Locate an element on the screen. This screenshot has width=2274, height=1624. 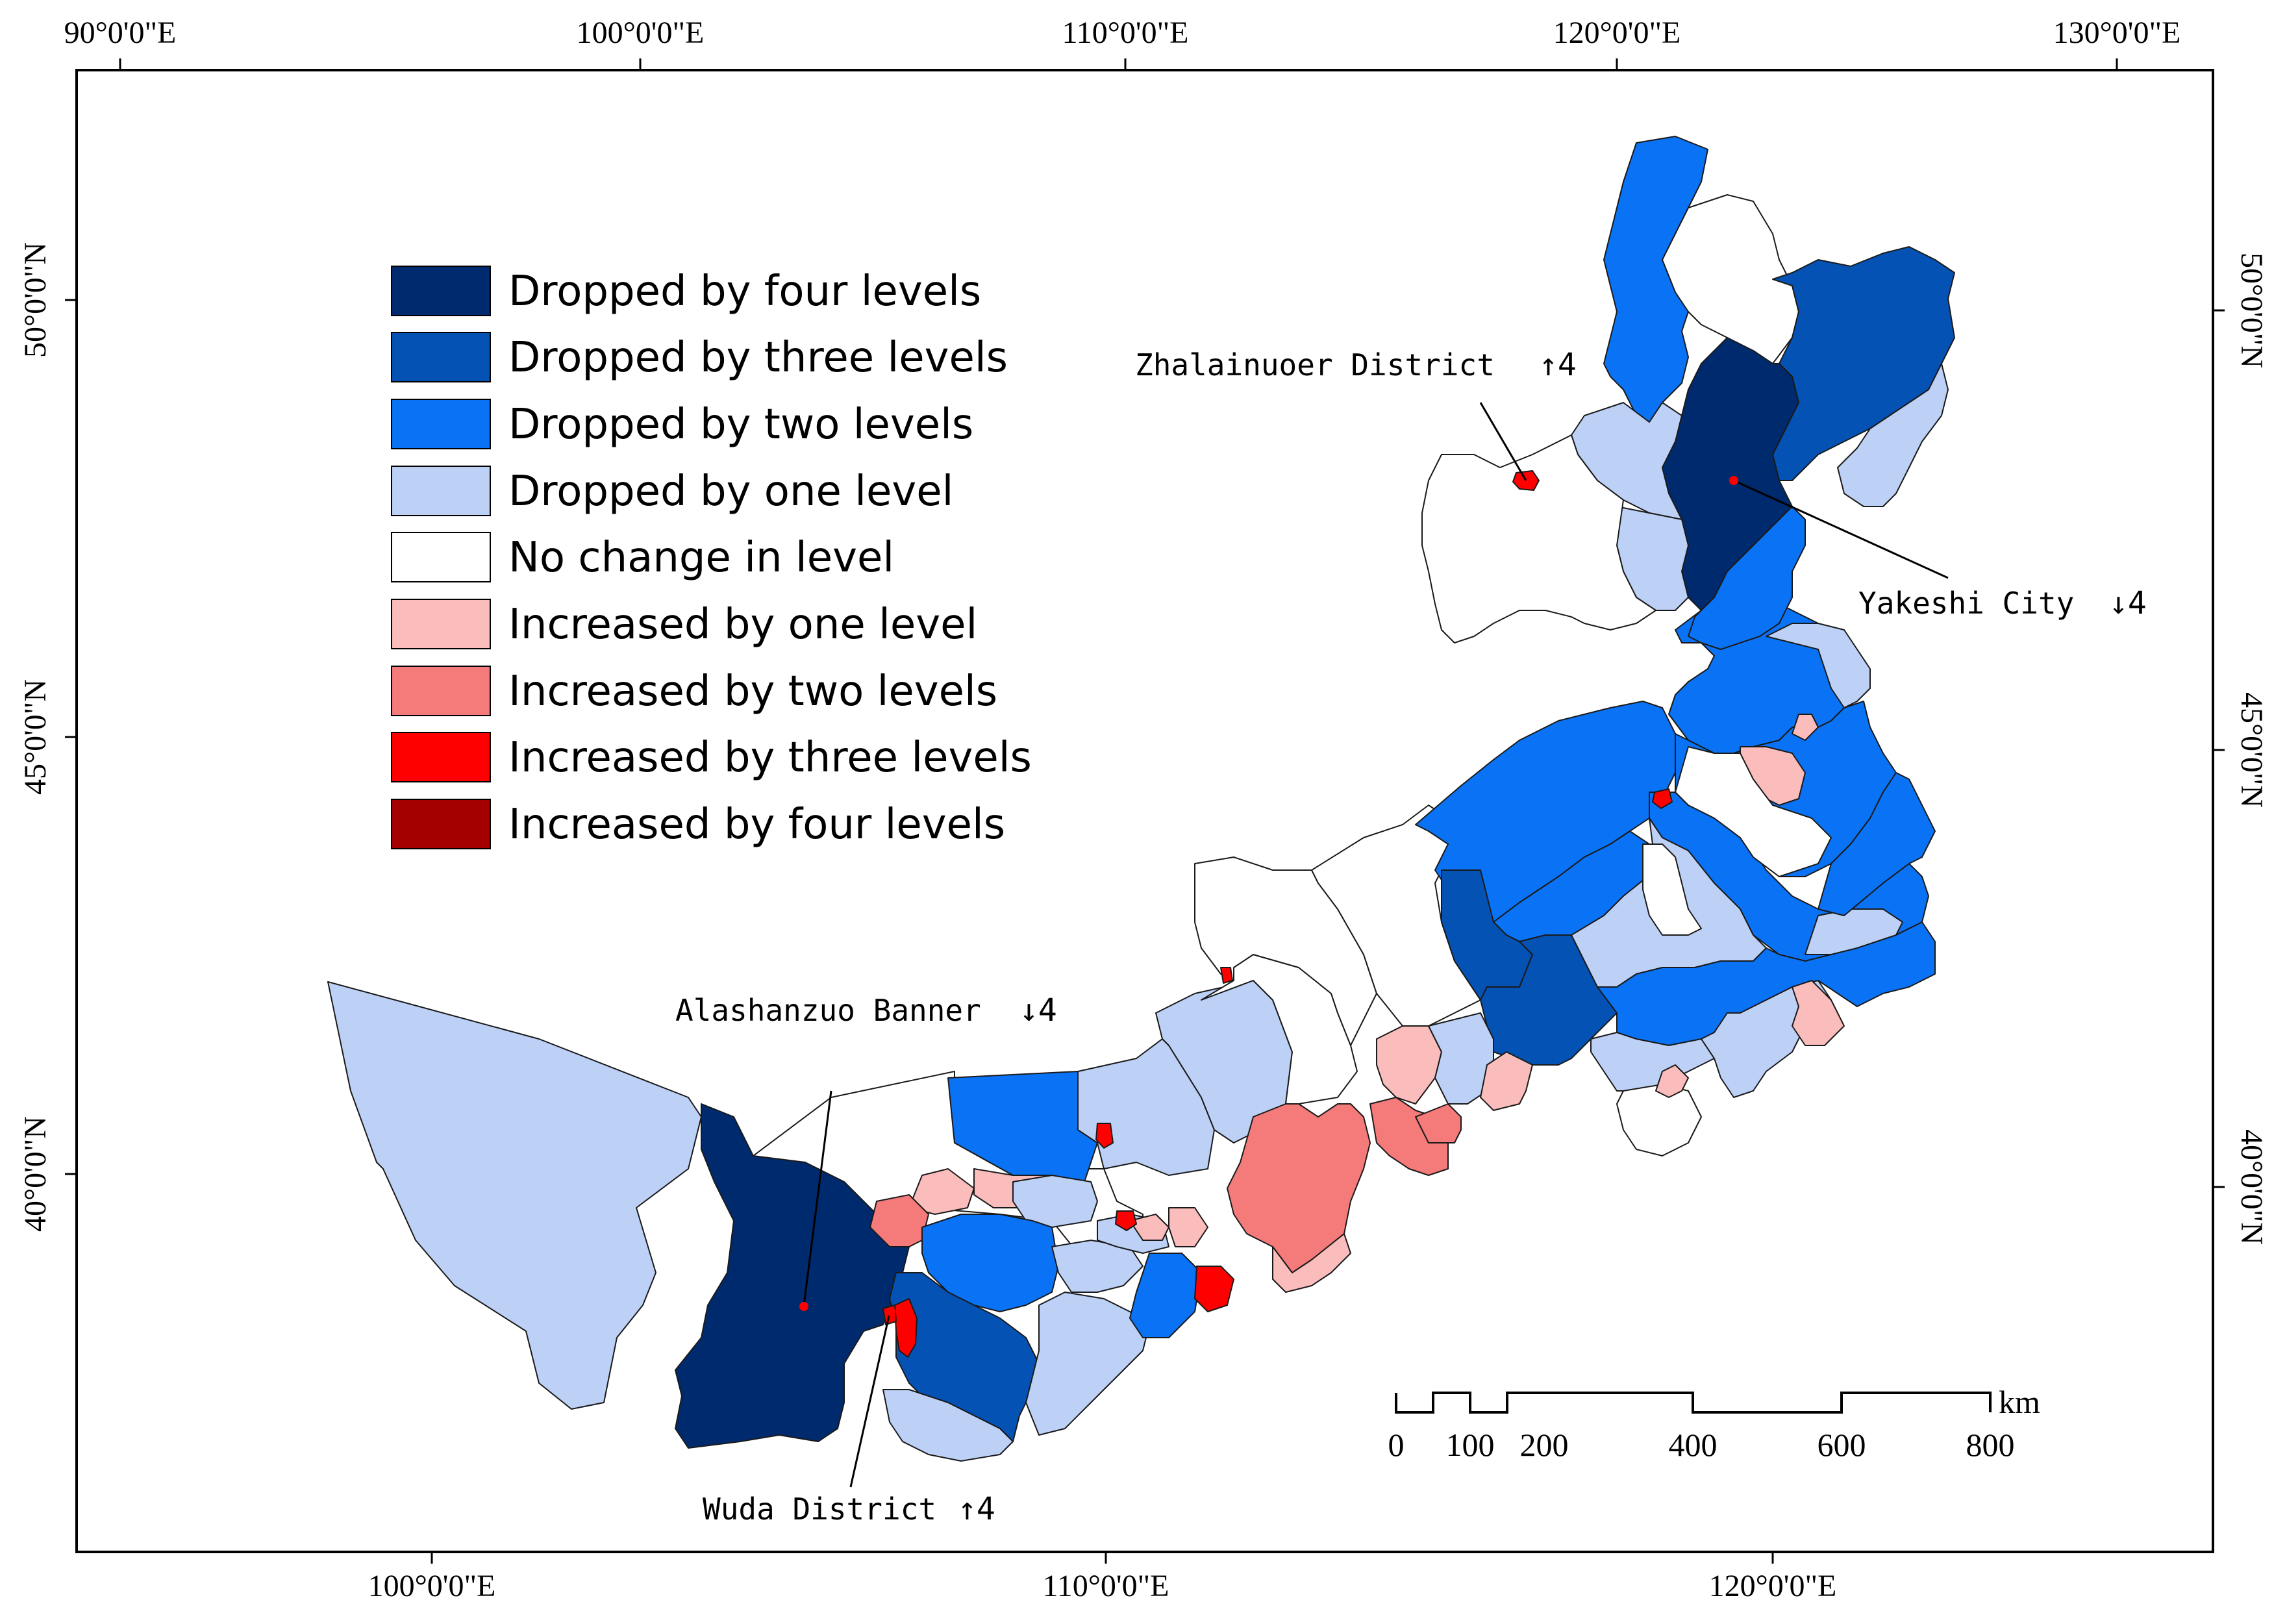
scale-tick-label: 200 is located at coordinates (1544, 1445).